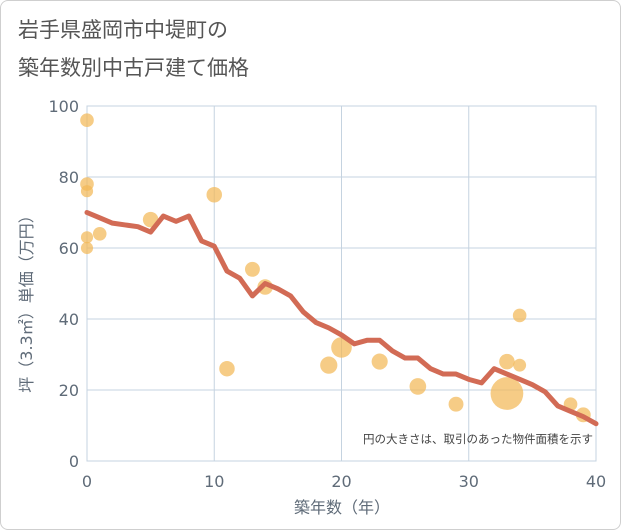 The image size is (621, 530). What do you see at coordinates (133, 68) in the screenshot?
I see `chart-title-line2: 築年数別中古戸建て価格` at bounding box center [133, 68].